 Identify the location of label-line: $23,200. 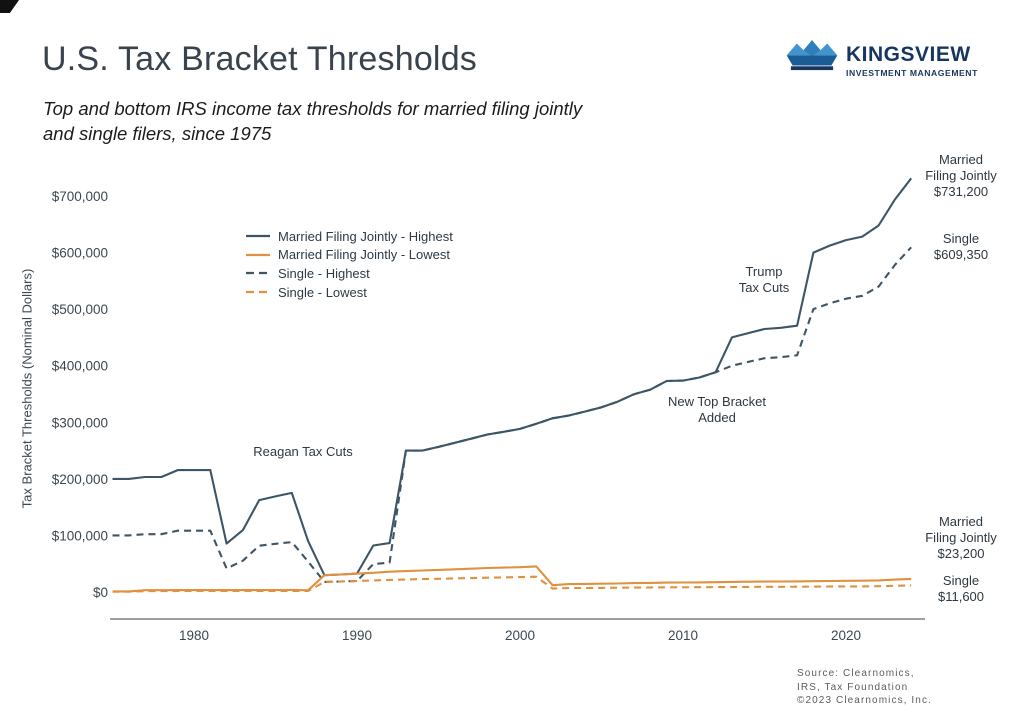
(961, 553).